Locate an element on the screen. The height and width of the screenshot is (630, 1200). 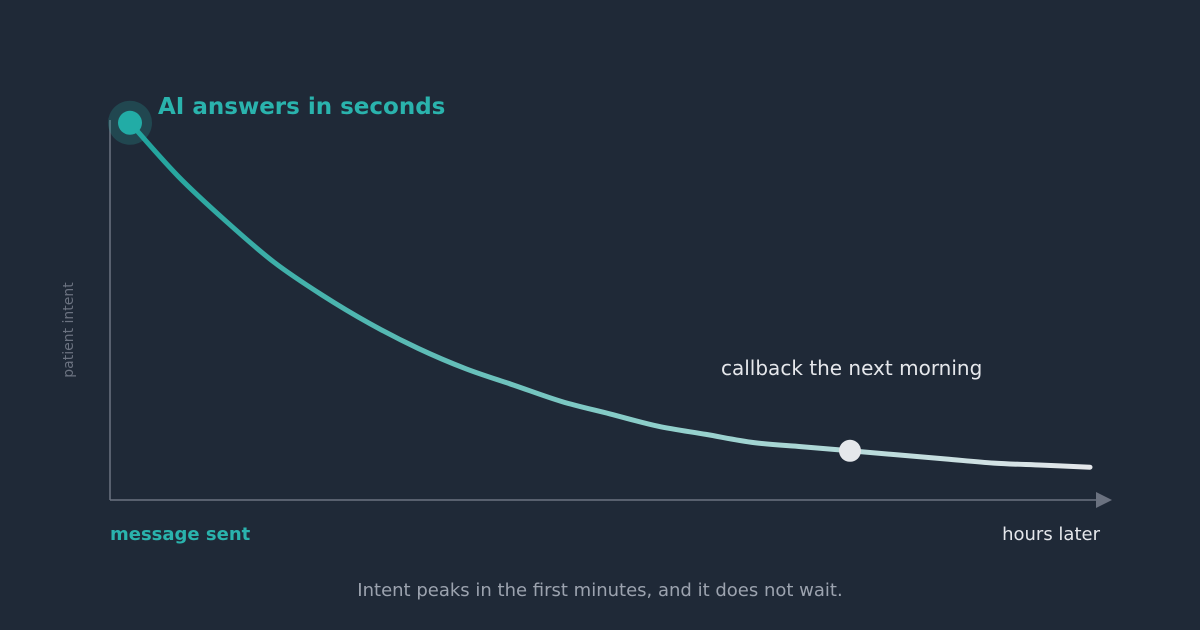
y-axis-label: patient intent is located at coordinates (69, 330).